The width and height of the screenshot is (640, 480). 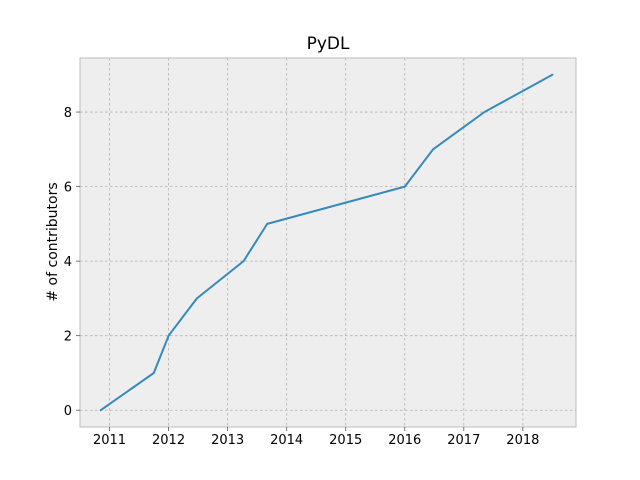 What do you see at coordinates (328, 44) in the screenshot?
I see `chart-title: PyDL` at bounding box center [328, 44].